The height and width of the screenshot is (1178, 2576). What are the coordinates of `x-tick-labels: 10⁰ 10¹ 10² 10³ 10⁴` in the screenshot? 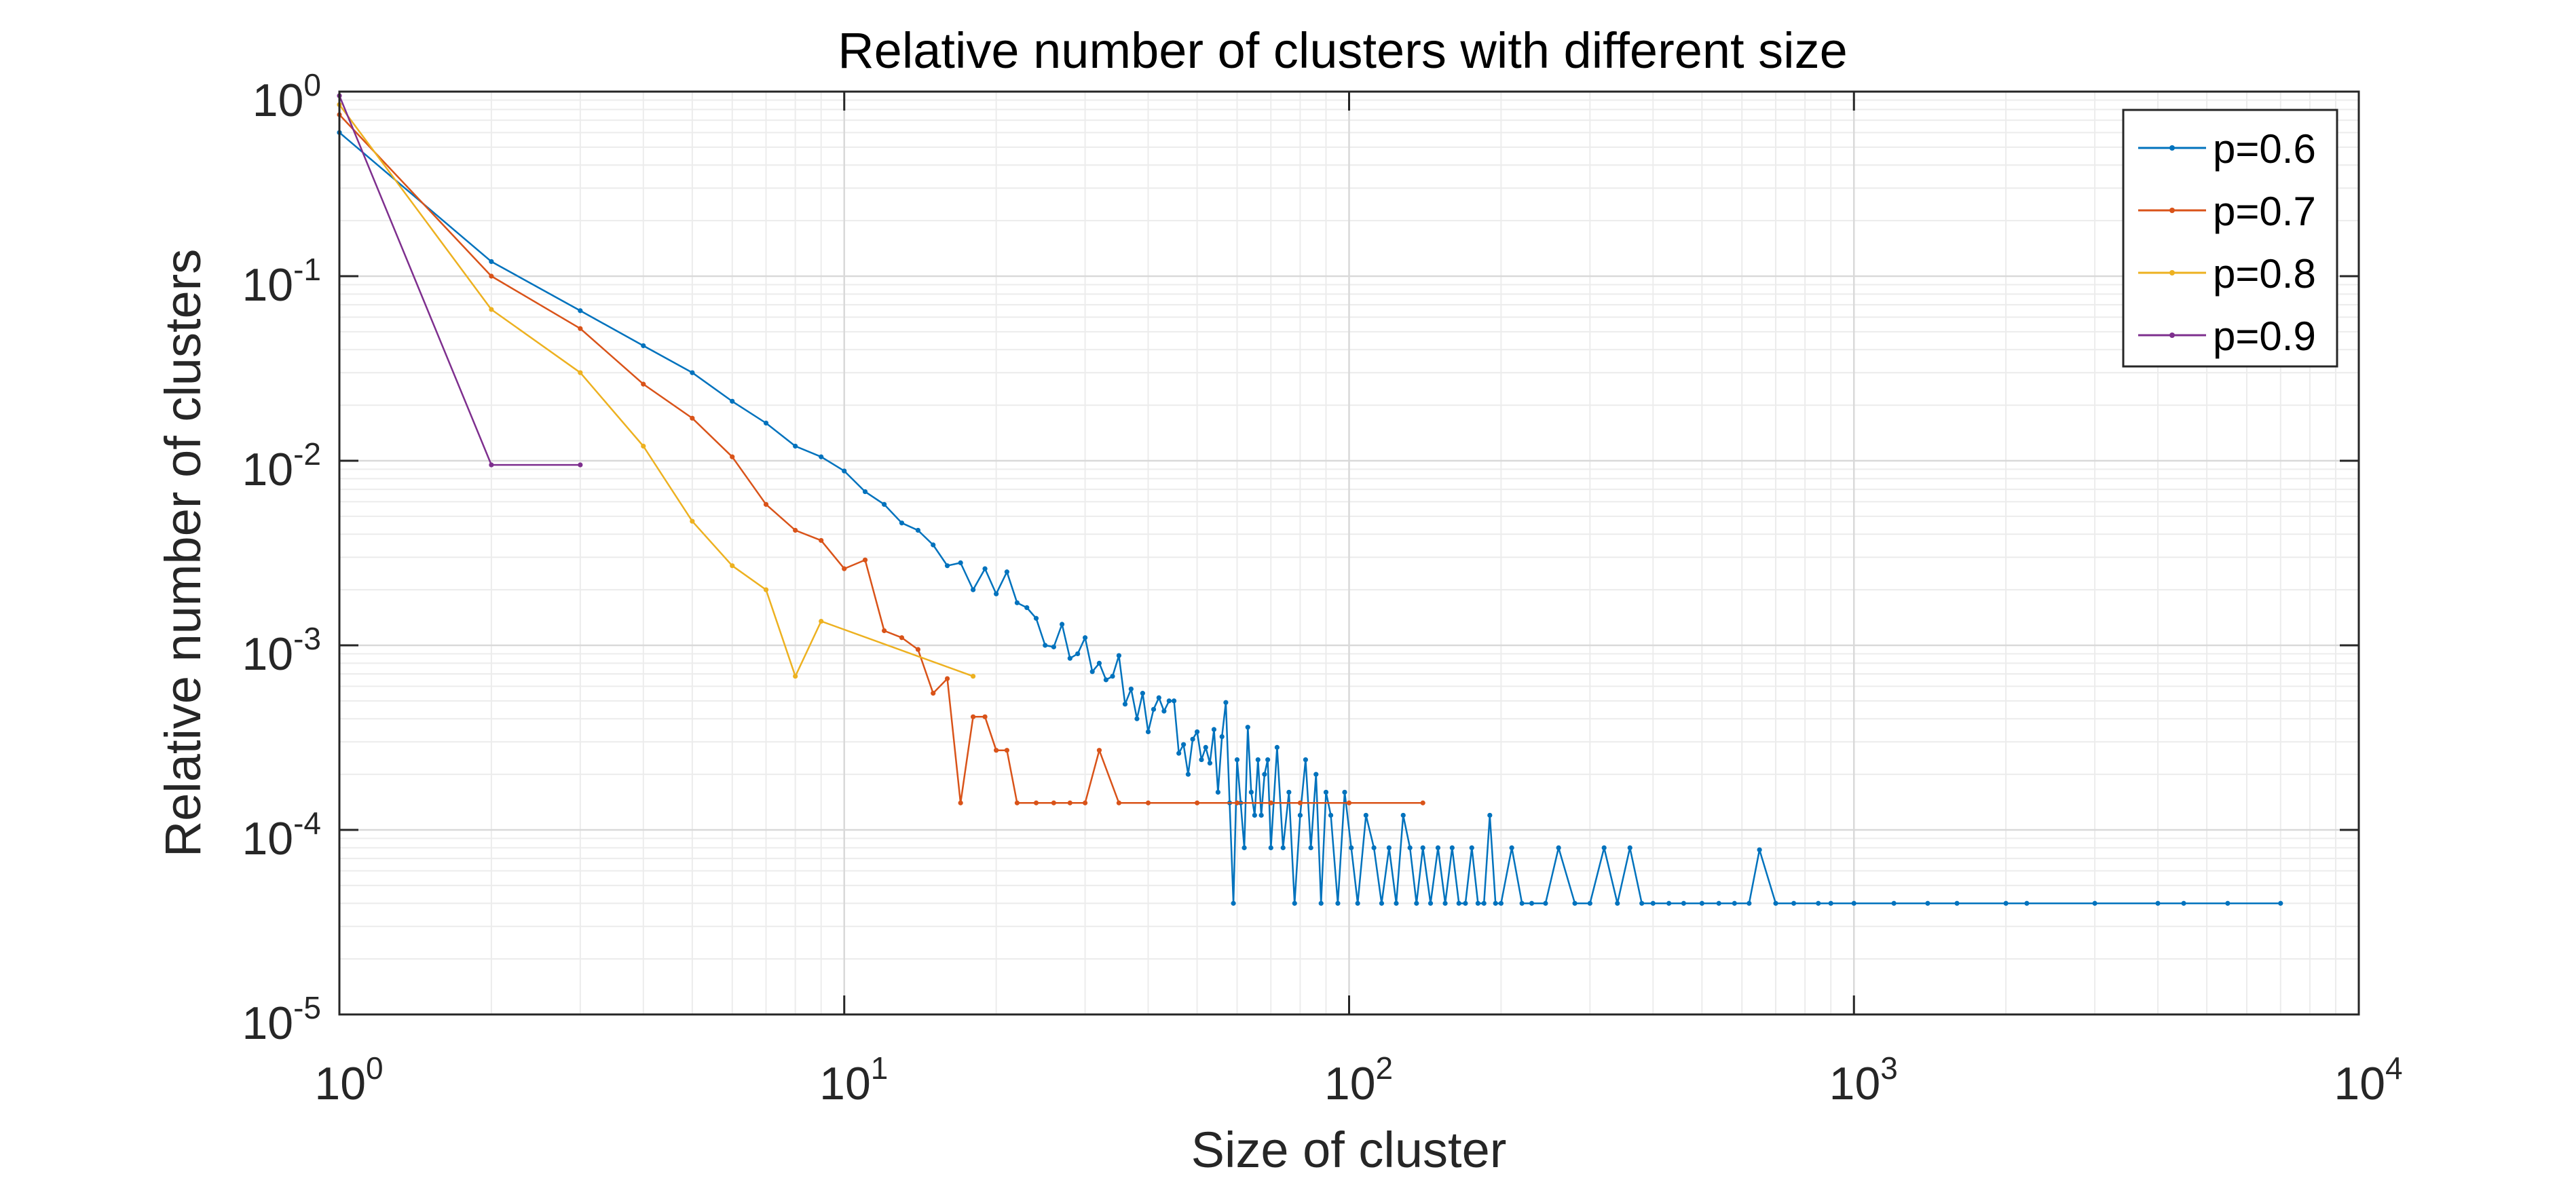 It's located at (1358, 1079).